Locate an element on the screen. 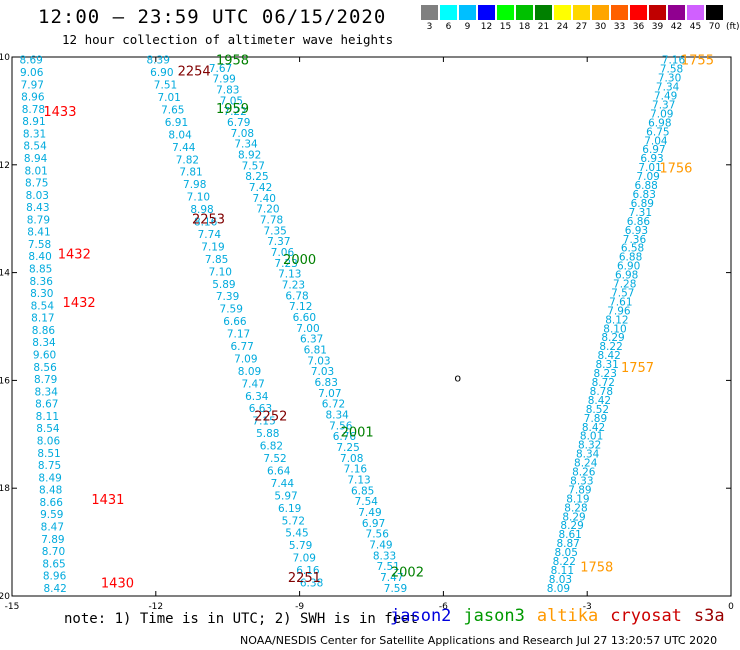 Image resolution: width=740 pixels, height=650 pixels. wave-height-value: 8.22 is located at coordinates (564, 562).